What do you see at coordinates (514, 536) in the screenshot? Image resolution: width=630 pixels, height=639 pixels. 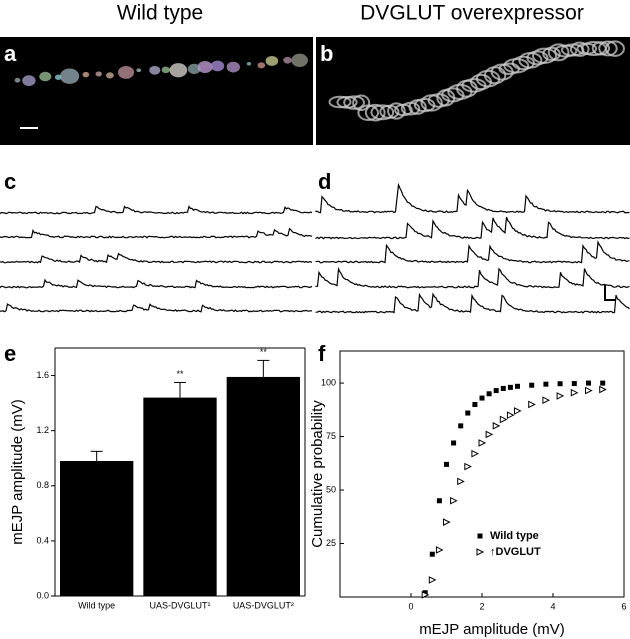 I see `legend-label: Wild type` at bounding box center [514, 536].